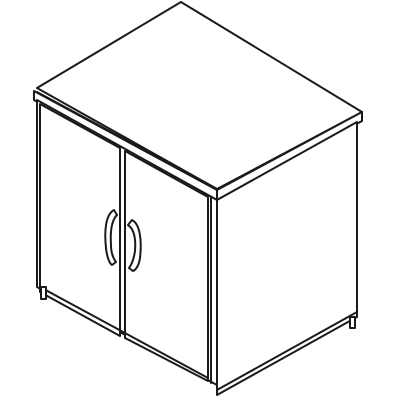 Image resolution: width=400 pixels, height=400 pixels. What do you see at coordinates (111, 237) in the screenshot?
I see `handle-left` at bounding box center [111, 237].